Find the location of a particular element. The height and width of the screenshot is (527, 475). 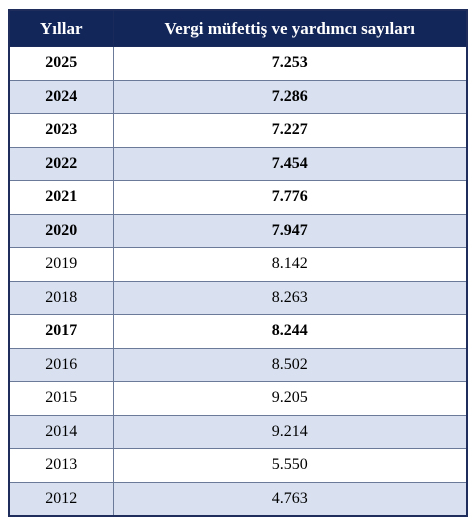

header-inspector-count: Vergi müfettiş ve yardımcı sayıları is located at coordinates (290, 28).